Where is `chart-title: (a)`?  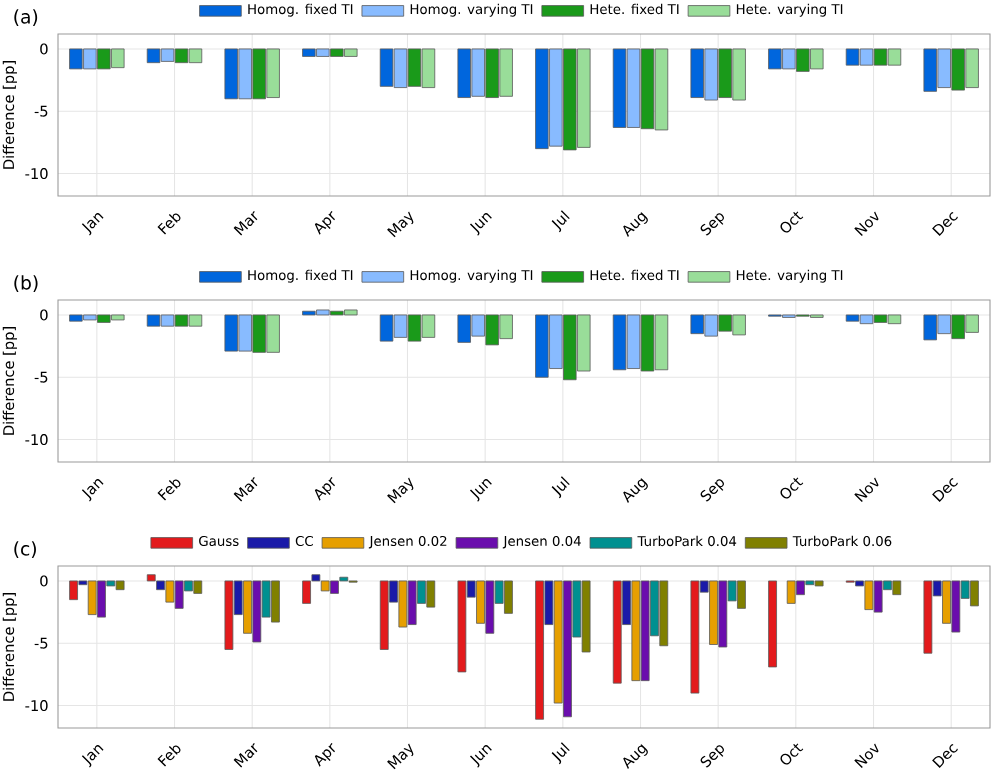 chart-title: (a) is located at coordinates (26, 17).